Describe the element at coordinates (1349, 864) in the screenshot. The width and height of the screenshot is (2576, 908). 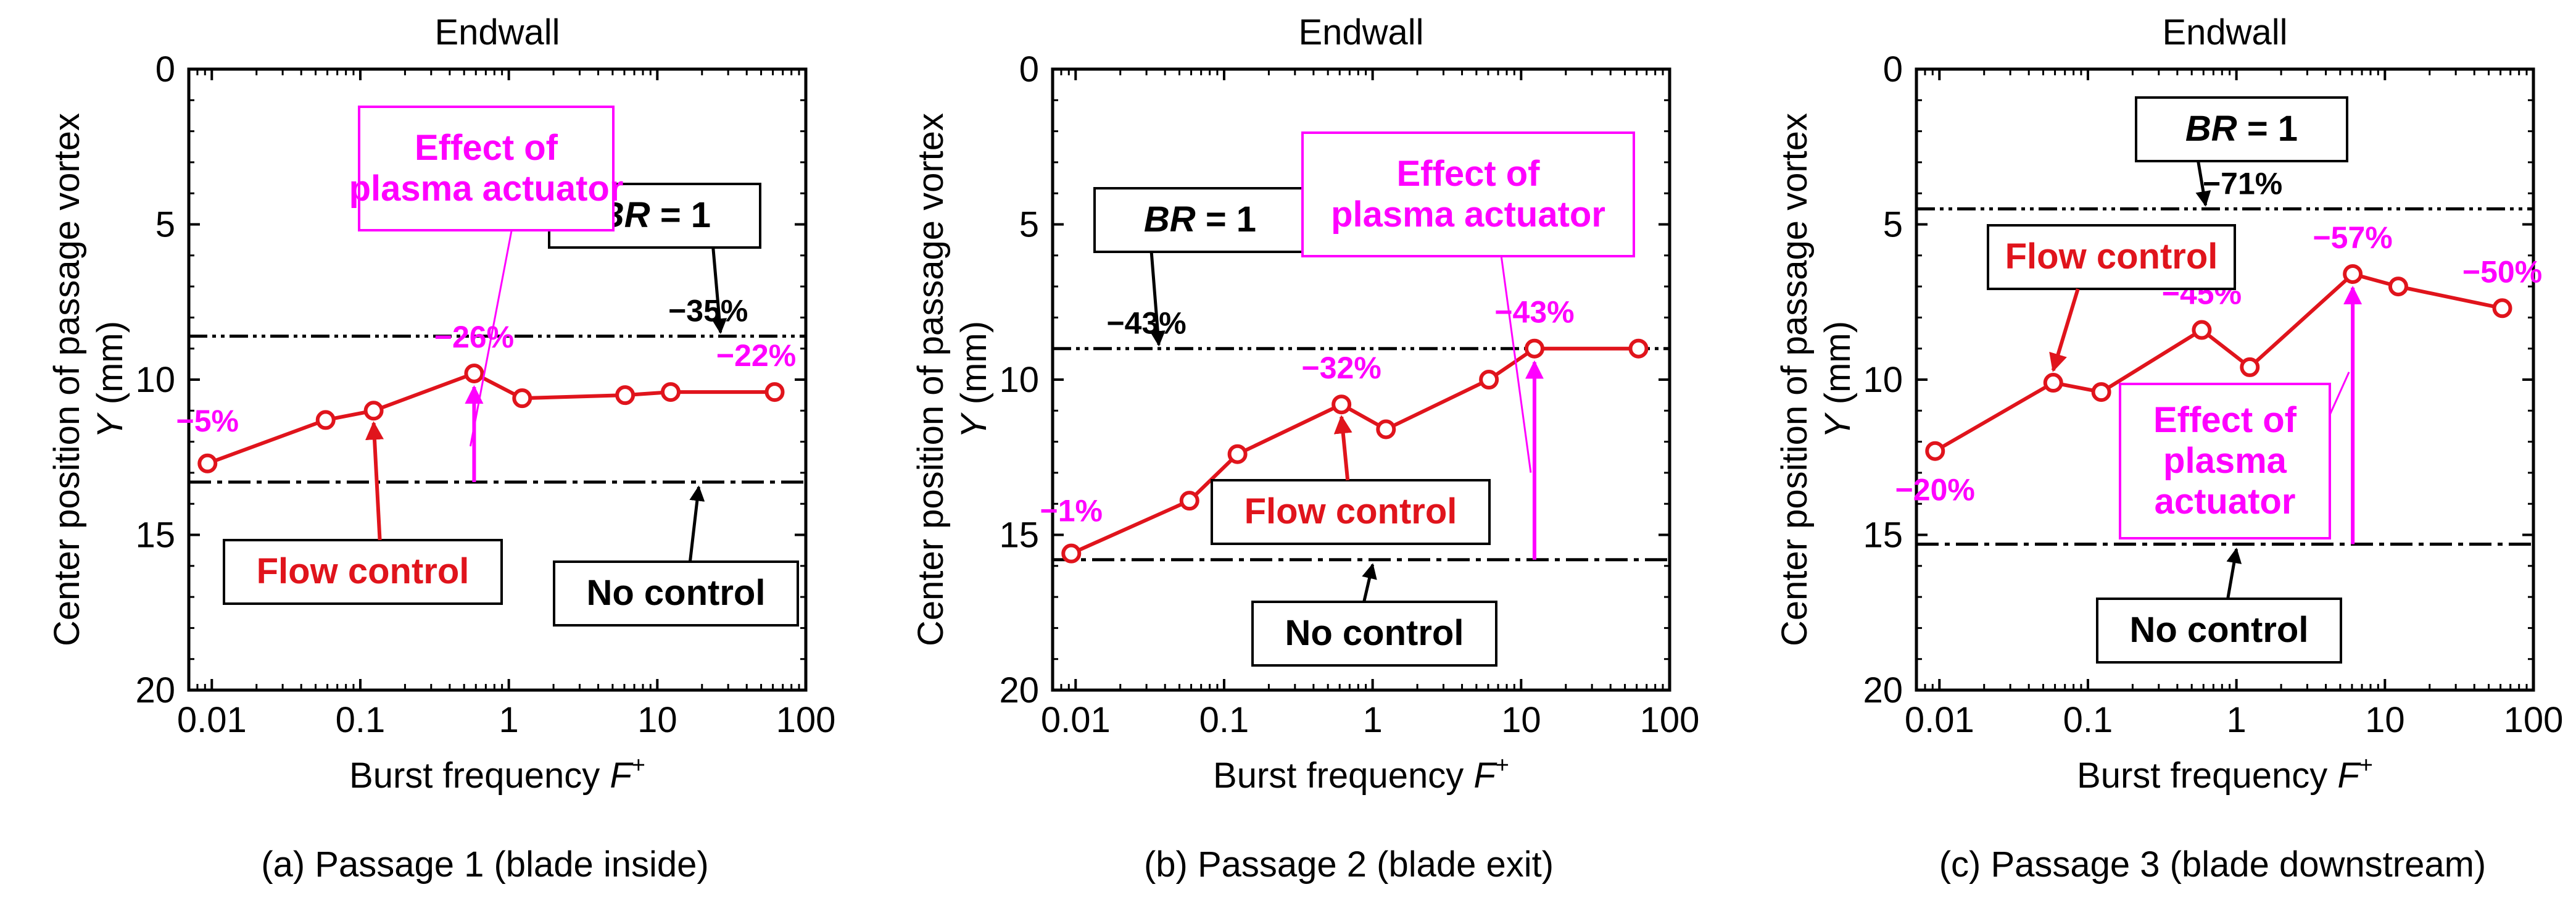
I see `panel-caption: (b) Passage 2 (blade exit)` at that location.